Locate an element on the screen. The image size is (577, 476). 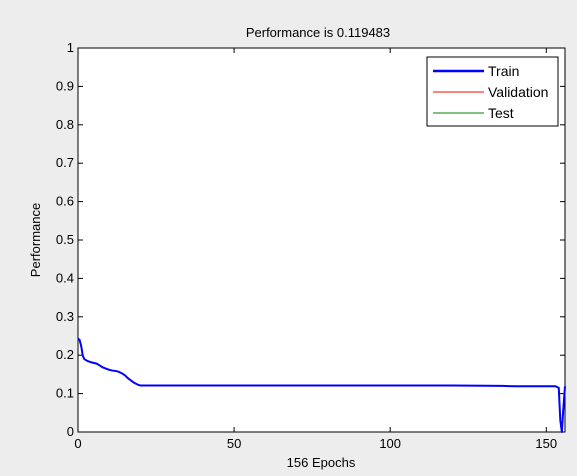
y-tick-label: 0.1 is located at coordinates (65, 393).